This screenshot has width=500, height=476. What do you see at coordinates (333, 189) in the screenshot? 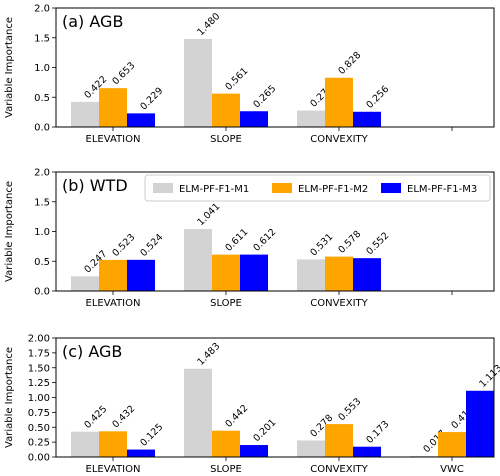
I see `legend-entry-label: ELM-PF-F1-M2` at bounding box center [333, 189].